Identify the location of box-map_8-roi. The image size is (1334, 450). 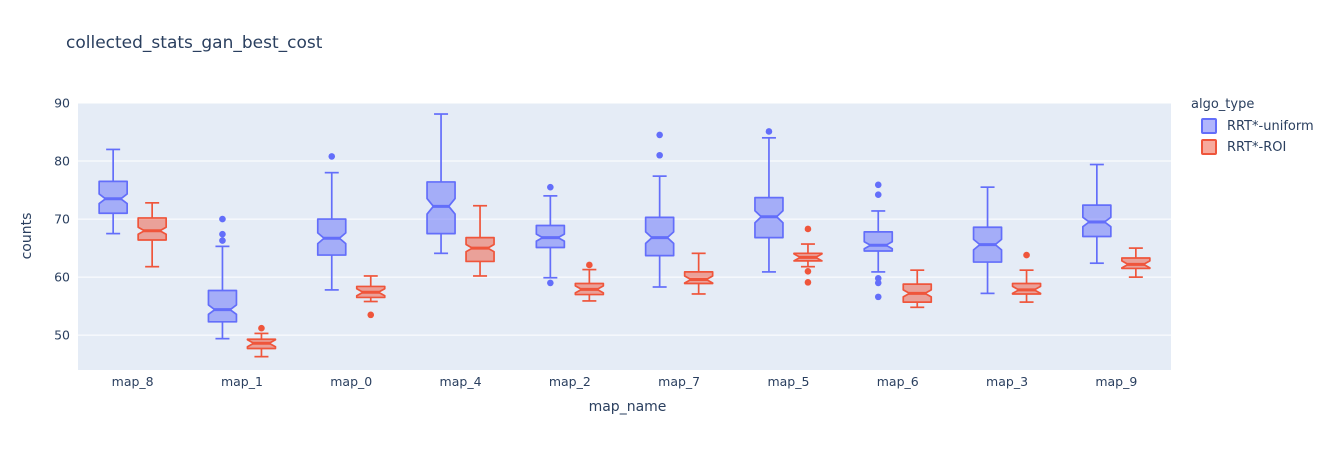
(152, 229).